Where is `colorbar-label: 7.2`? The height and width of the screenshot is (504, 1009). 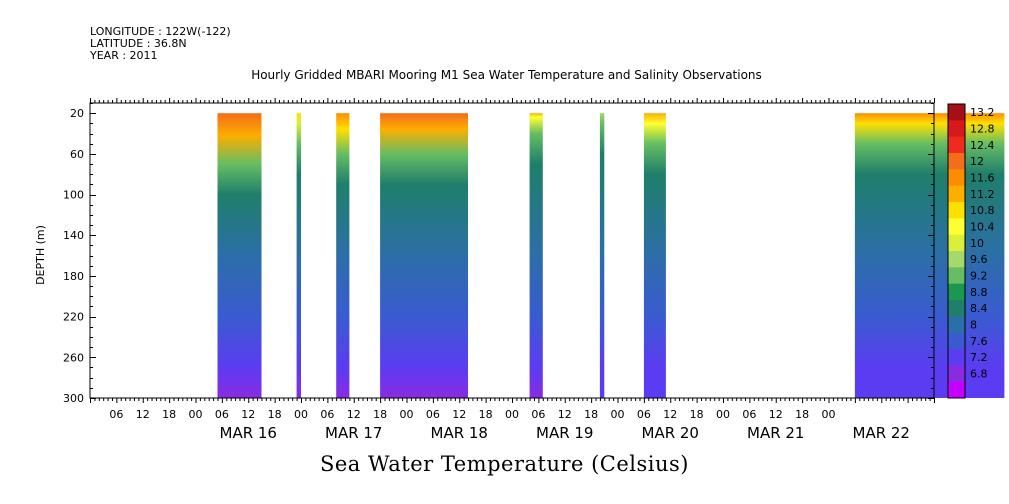
colorbar-label: 7.2 is located at coordinates (979, 357).